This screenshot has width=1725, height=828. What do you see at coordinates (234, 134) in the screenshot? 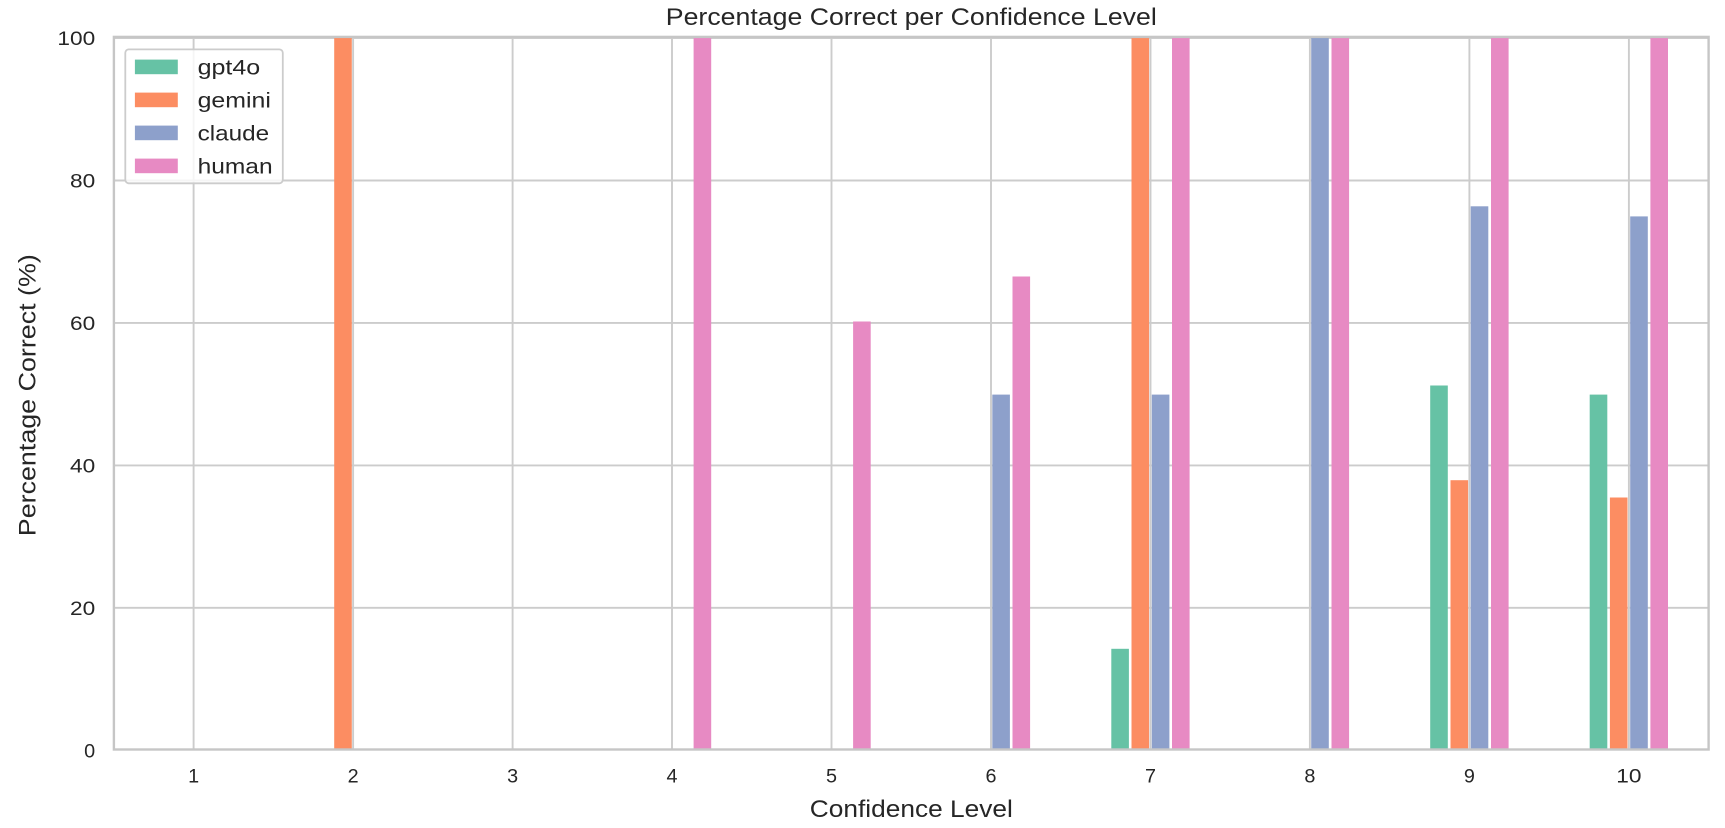
I see `svg-text: claude` at bounding box center [234, 134].